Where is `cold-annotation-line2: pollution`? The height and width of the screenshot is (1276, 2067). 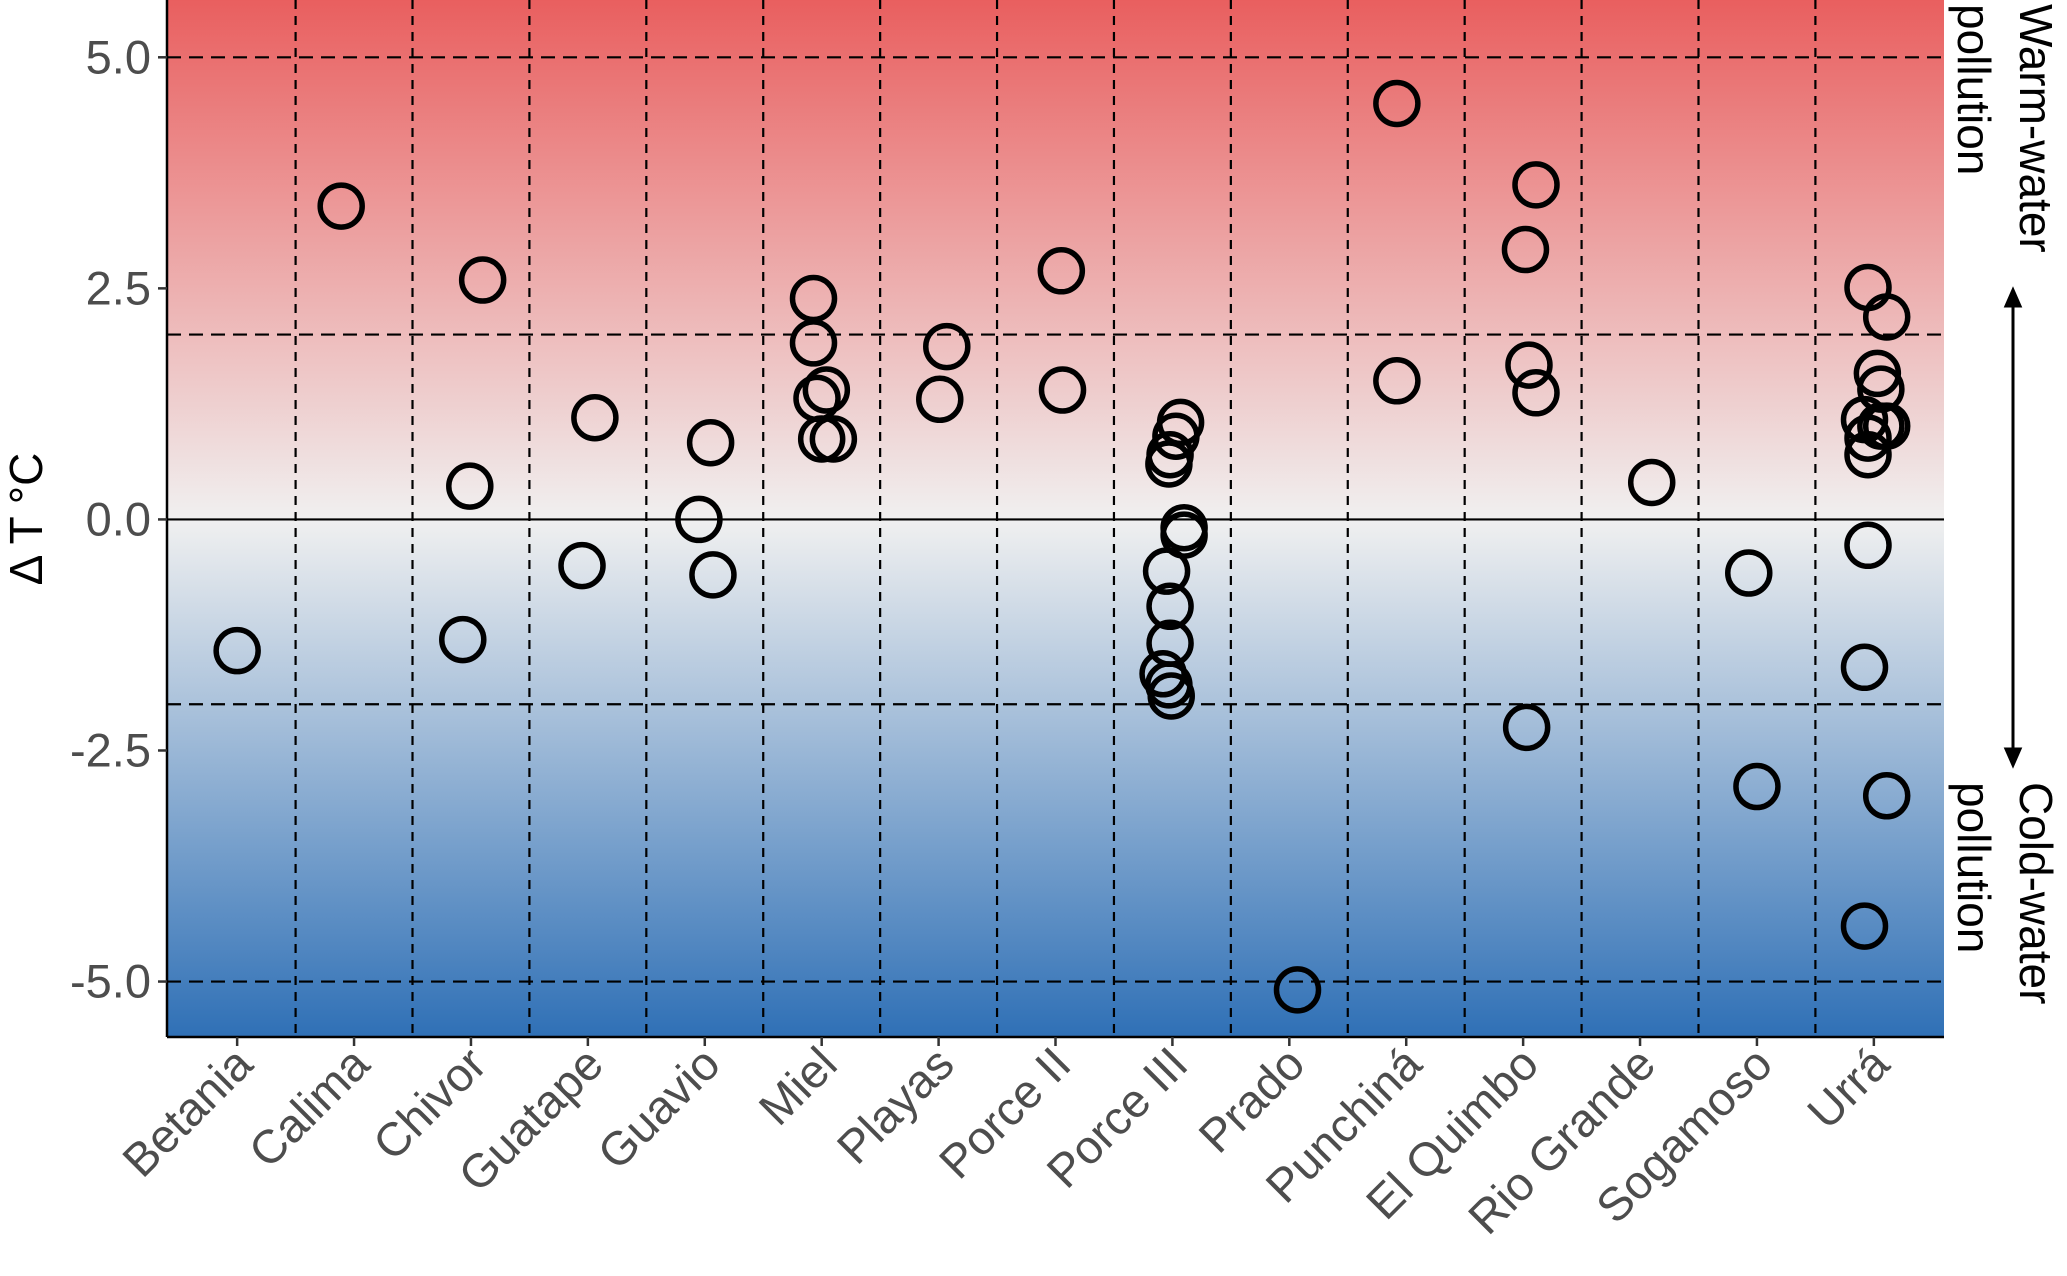 cold-annotation-line2: pollution is located at coordinates (1974, 867).